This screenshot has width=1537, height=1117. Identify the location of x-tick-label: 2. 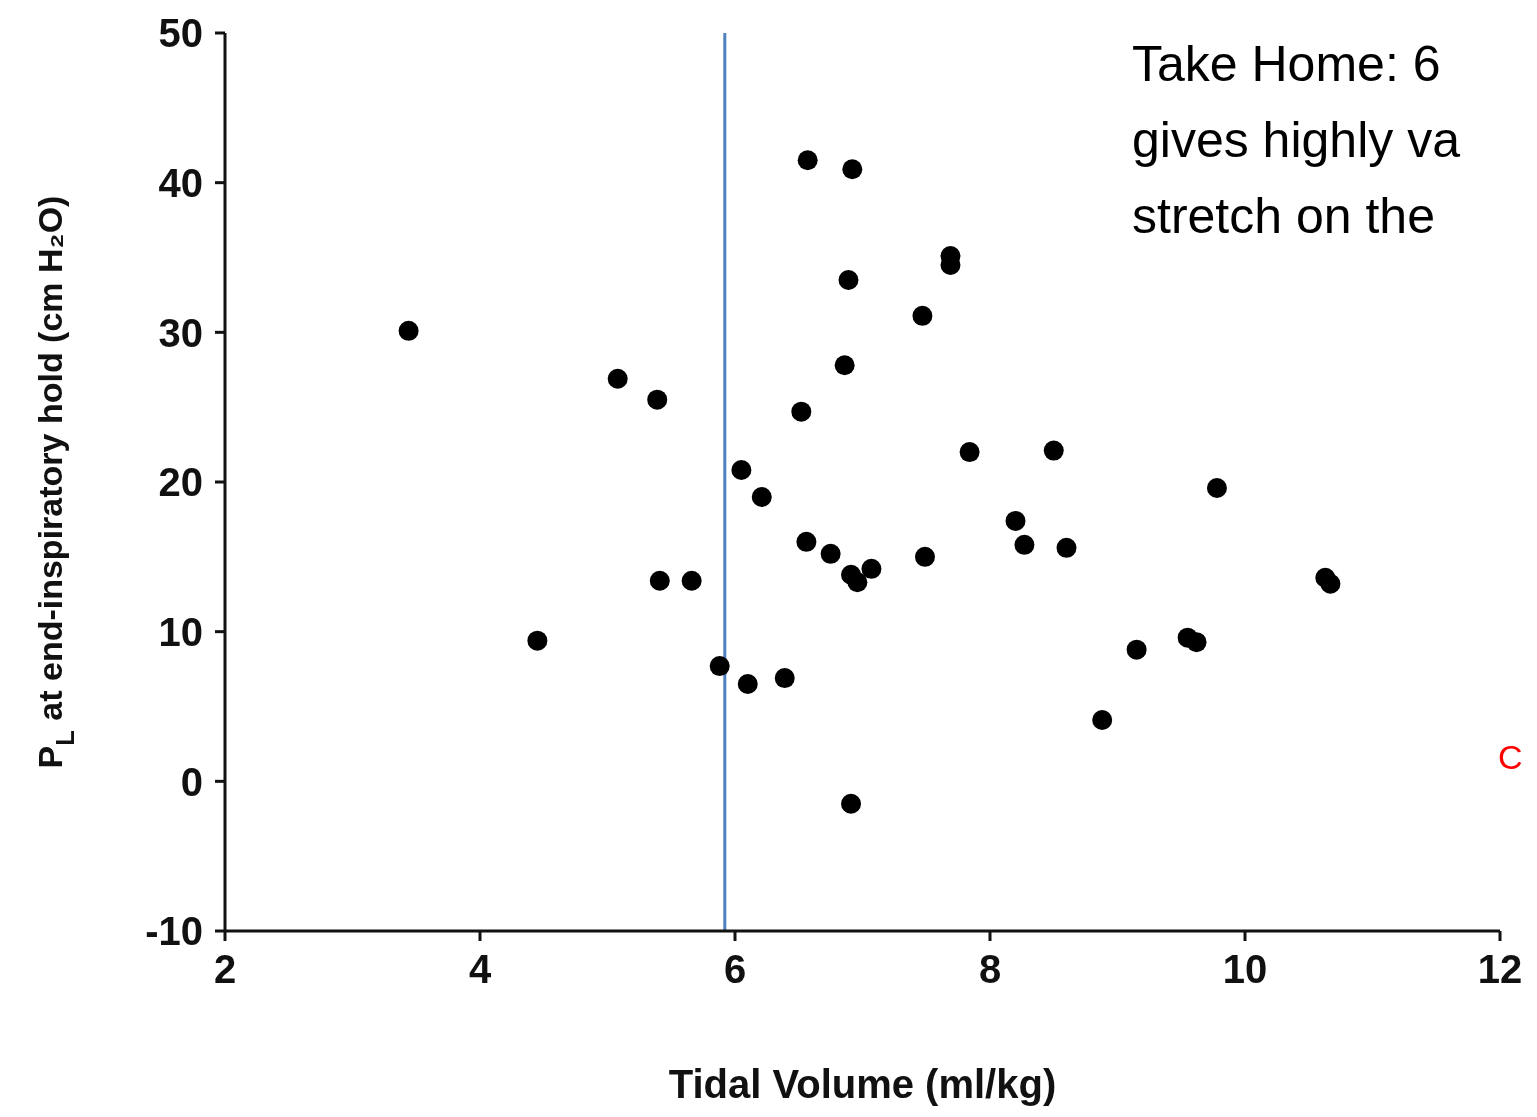
(225, 969).